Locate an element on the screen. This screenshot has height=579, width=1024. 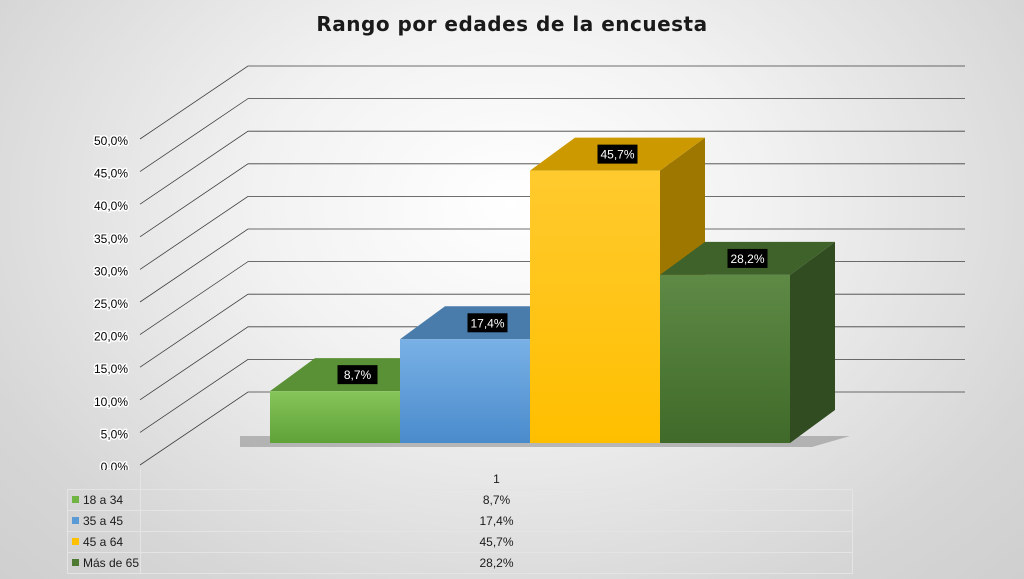
legend-label: 18 a 34 is located at coordinates (103, 500).